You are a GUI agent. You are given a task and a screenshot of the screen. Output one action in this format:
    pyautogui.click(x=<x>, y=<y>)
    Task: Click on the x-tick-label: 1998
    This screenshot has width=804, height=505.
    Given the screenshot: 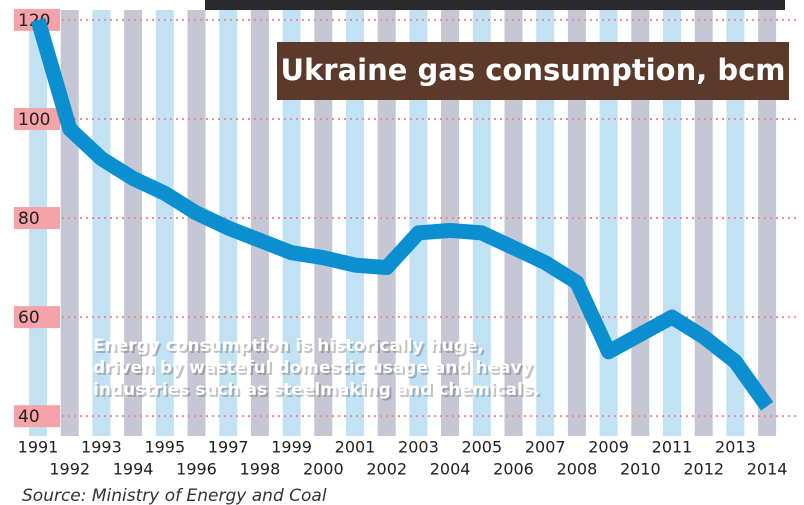 What is the action you would take?
    pyautogui.click(x=260, y=469)
    